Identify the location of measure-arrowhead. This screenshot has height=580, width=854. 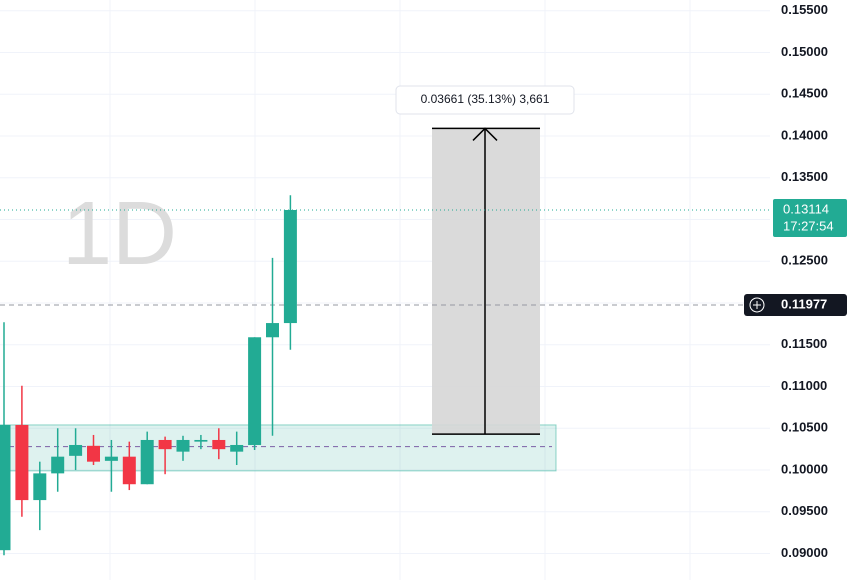
(485, 134).